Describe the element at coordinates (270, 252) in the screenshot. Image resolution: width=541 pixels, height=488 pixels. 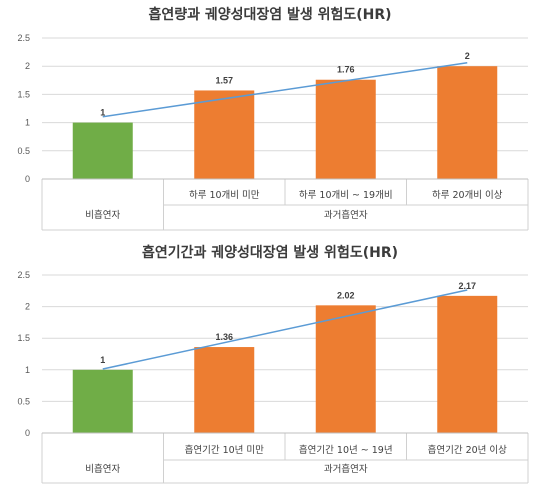
I see `chart-title: 흡연기간과 궤양성대장염 발생 위험도(HR)` at that location.